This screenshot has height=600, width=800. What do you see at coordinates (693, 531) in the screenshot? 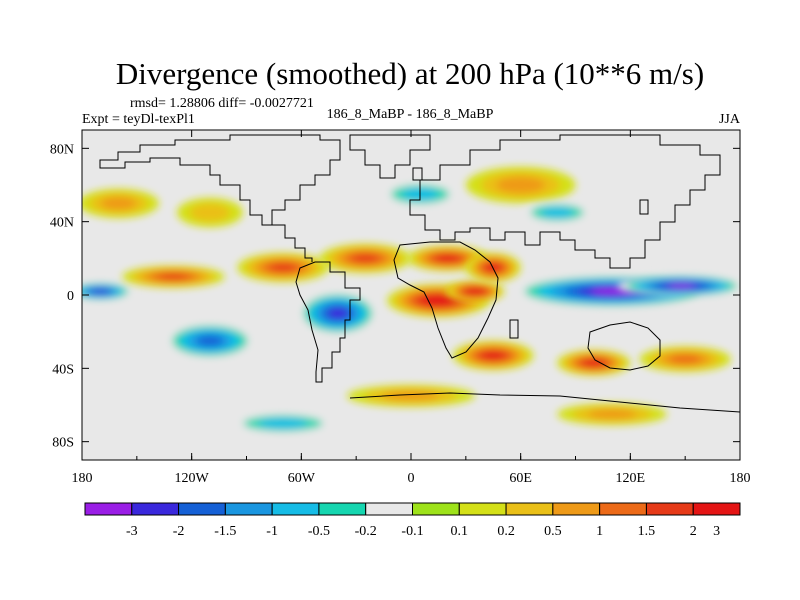
I see `colorbar-label: 2` at bounding box center [693, 531].